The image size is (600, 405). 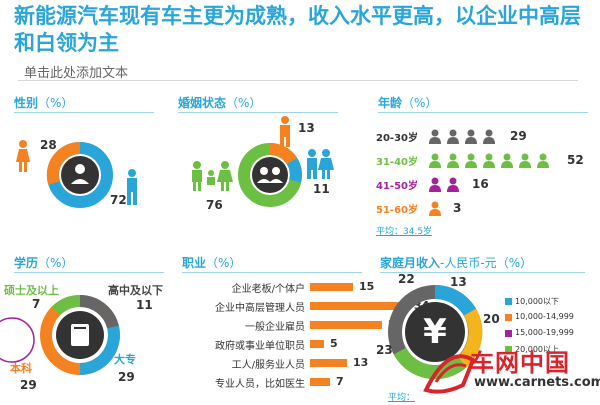 What do you see at coordinates (297, 29) in the screenshot?
I see `page-title: 新能源汽车现有车主更为成熟，收入水平更高，以企业中高层和白领为主` at bounding box center [297, 29].